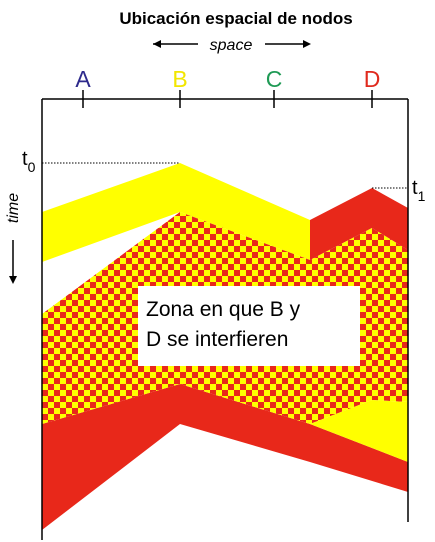  What do you see at coordinates (83, 79) in the screenshot?
I see `node-label-a: A` at bounding box center [83, 79].